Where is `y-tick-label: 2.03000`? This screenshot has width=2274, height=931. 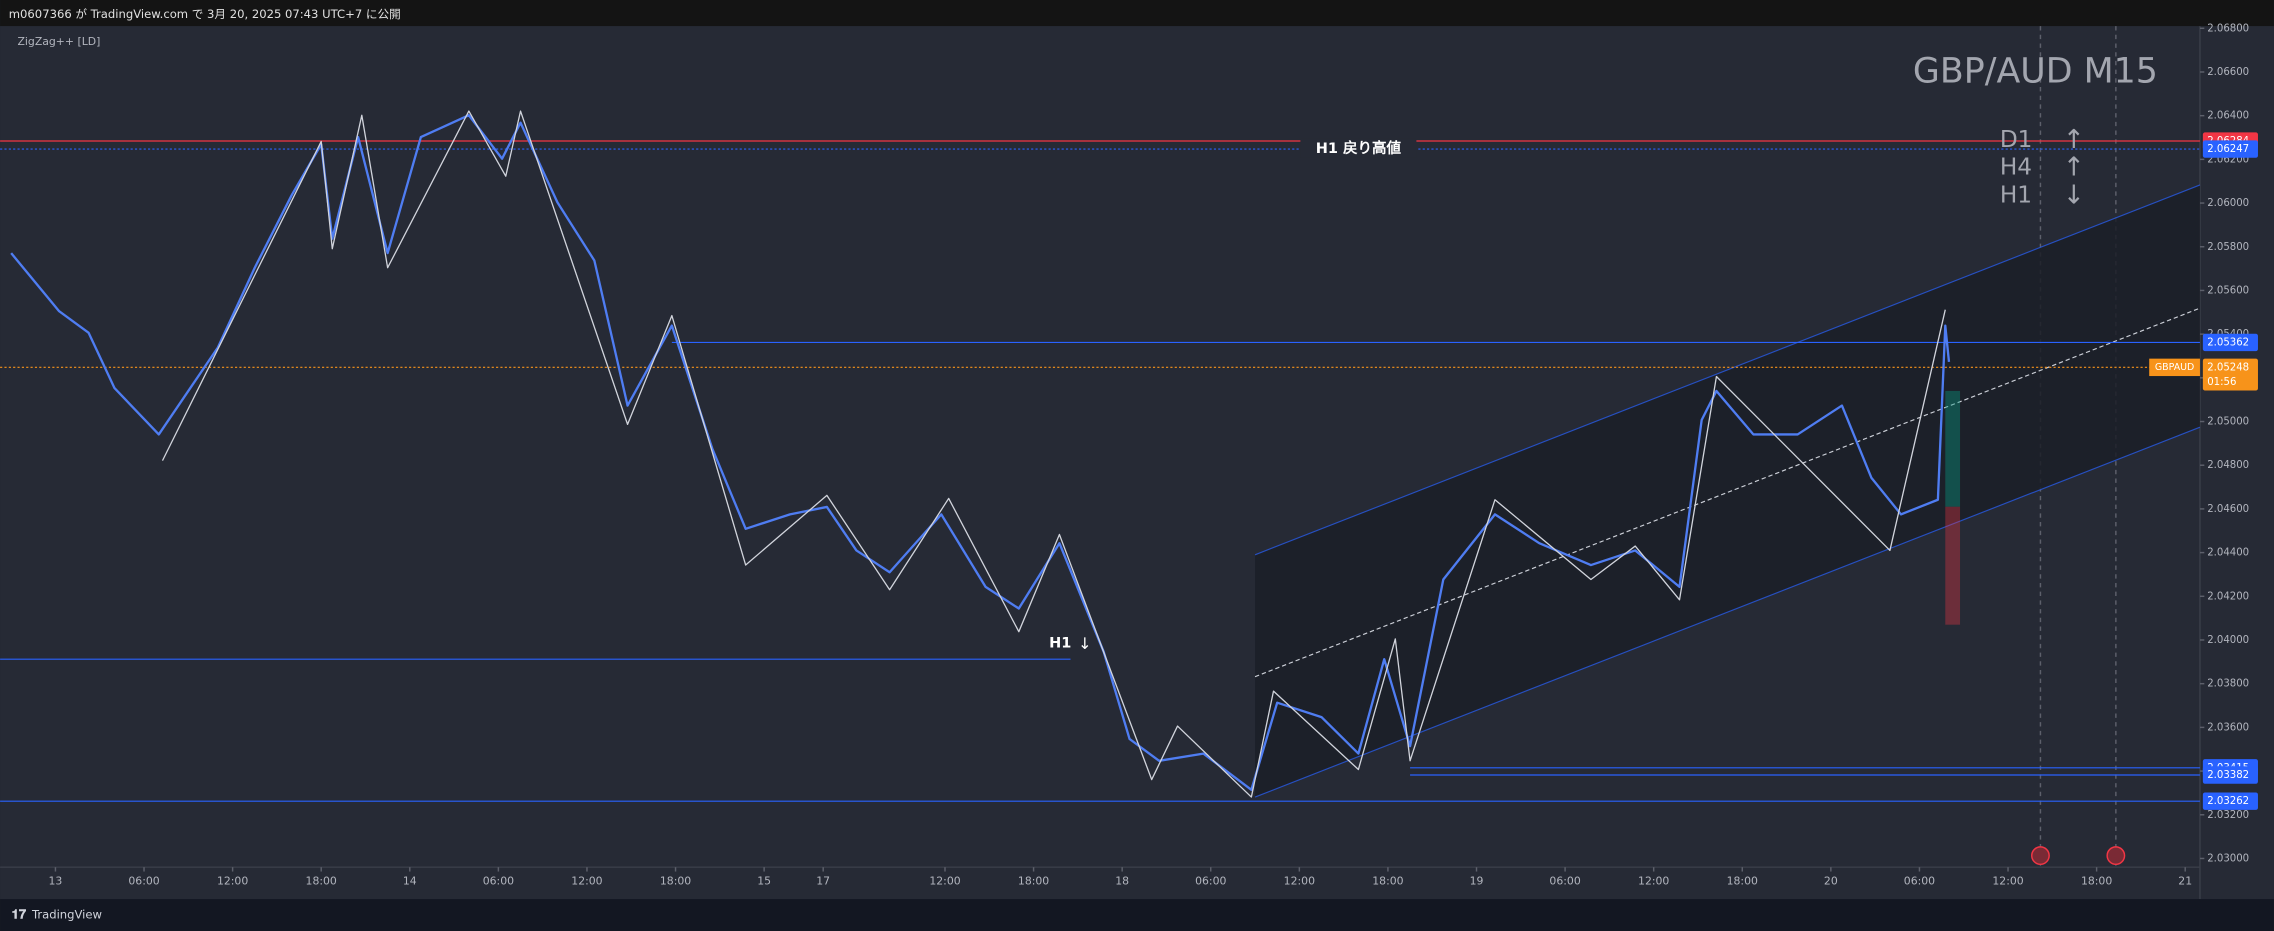
y-tick-label: 2.03000 is located at coordinates (2228, 858).